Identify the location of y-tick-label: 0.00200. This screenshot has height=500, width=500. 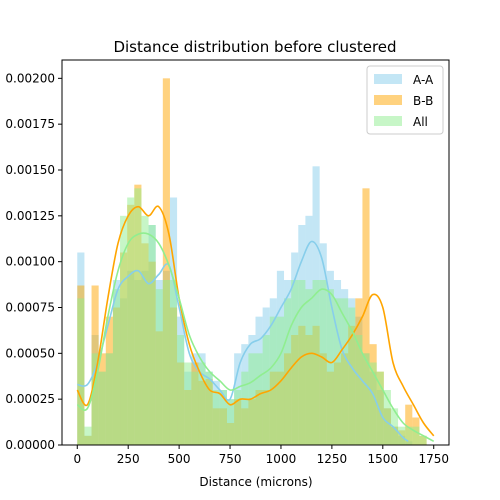
(30, 78).